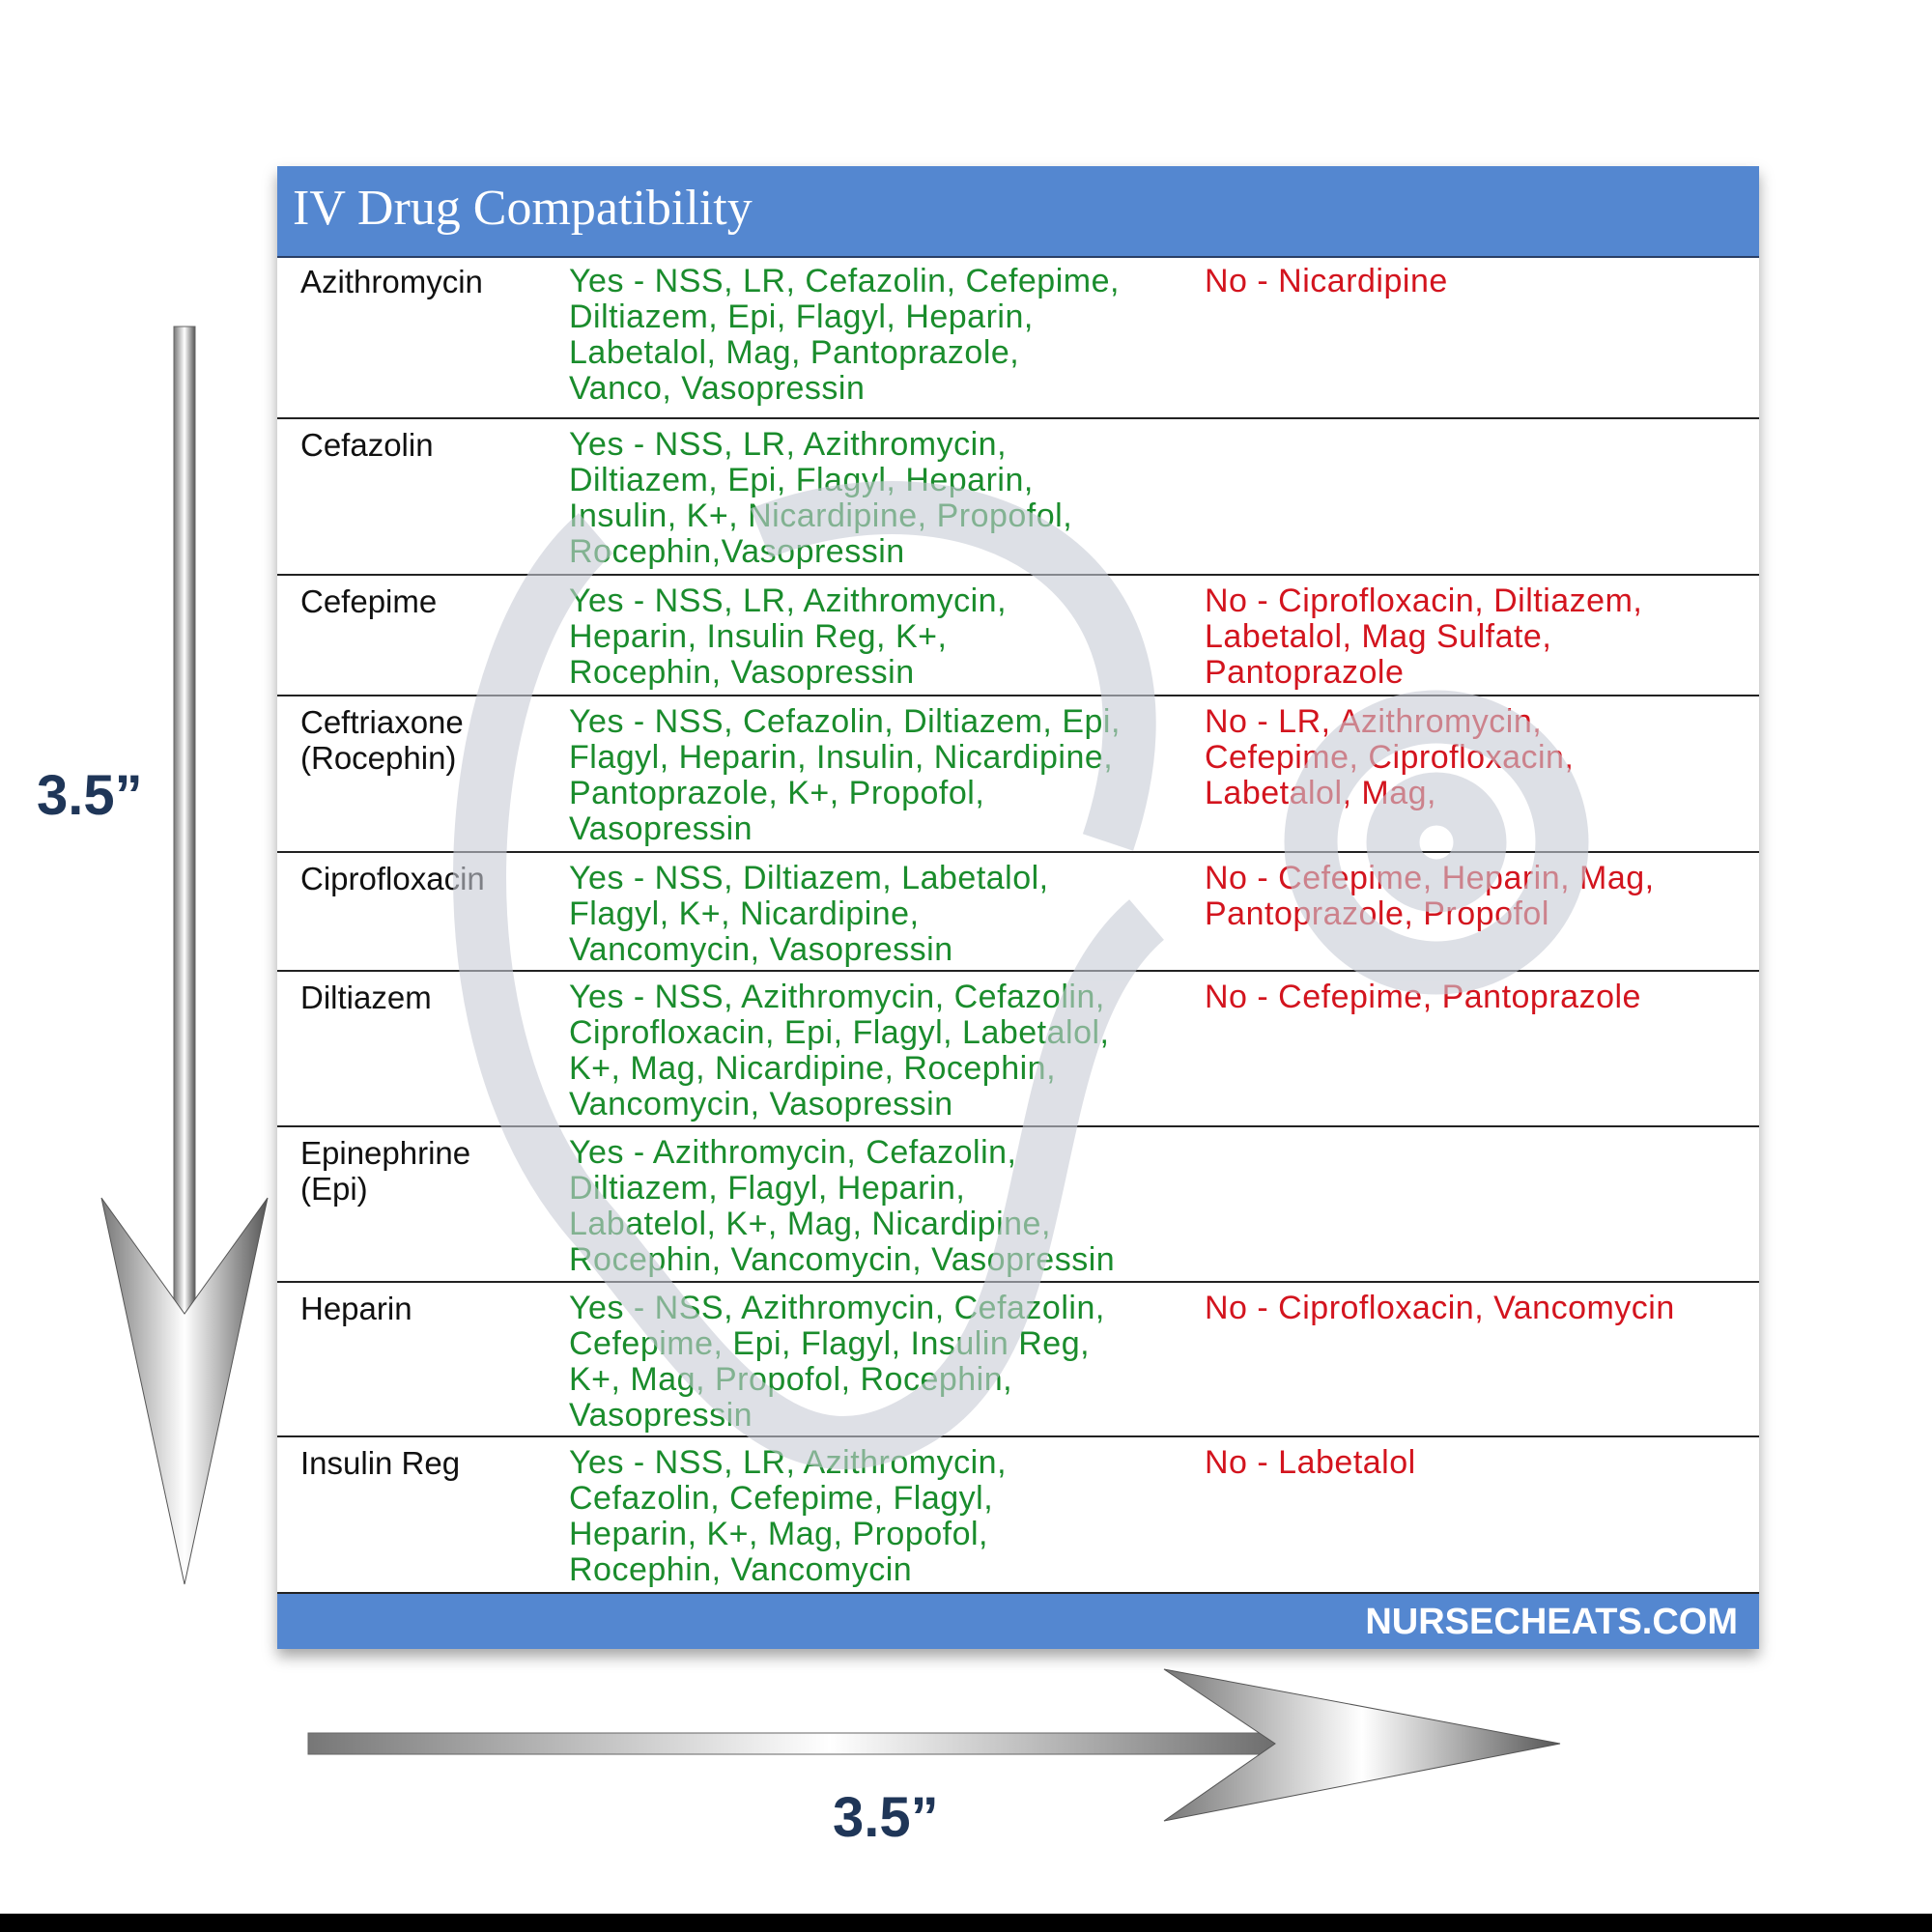 The width and height of the screenshot is (1932, 1932). I want to click on drug-line: Ceftriaxone, so click(382, 722).